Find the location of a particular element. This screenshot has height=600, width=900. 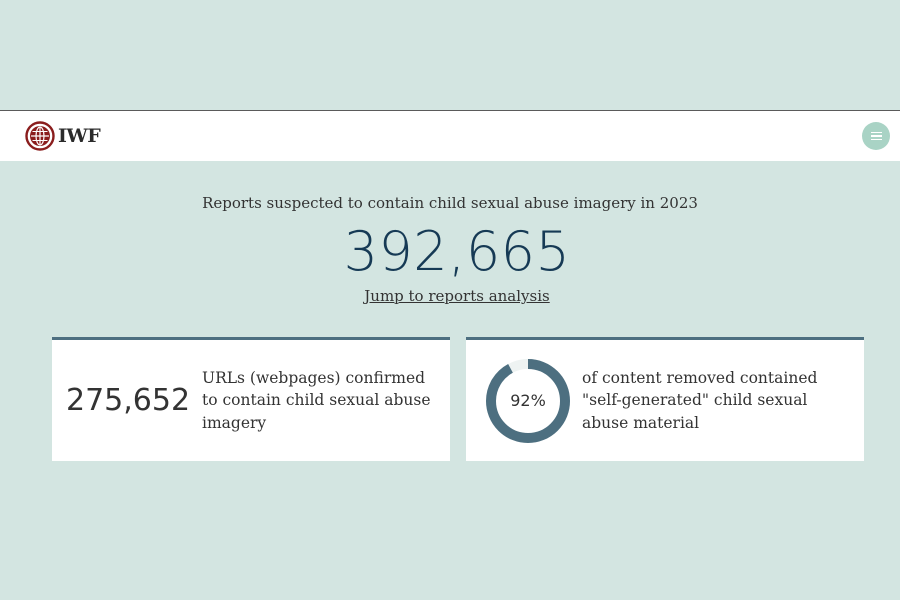

donut-progress-arc is located at coordinates (528, 400).